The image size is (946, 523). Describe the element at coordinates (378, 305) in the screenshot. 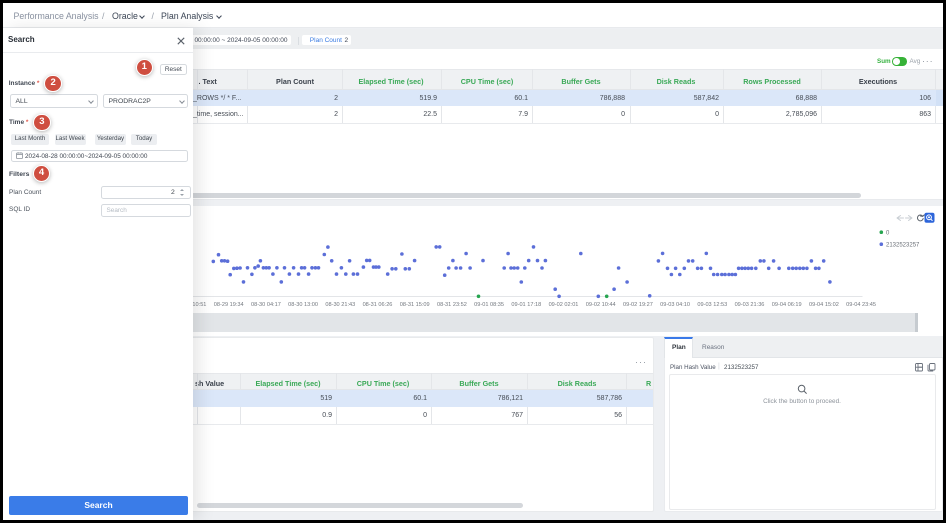

I see `svg-text: 08-31 06:26` at that location.